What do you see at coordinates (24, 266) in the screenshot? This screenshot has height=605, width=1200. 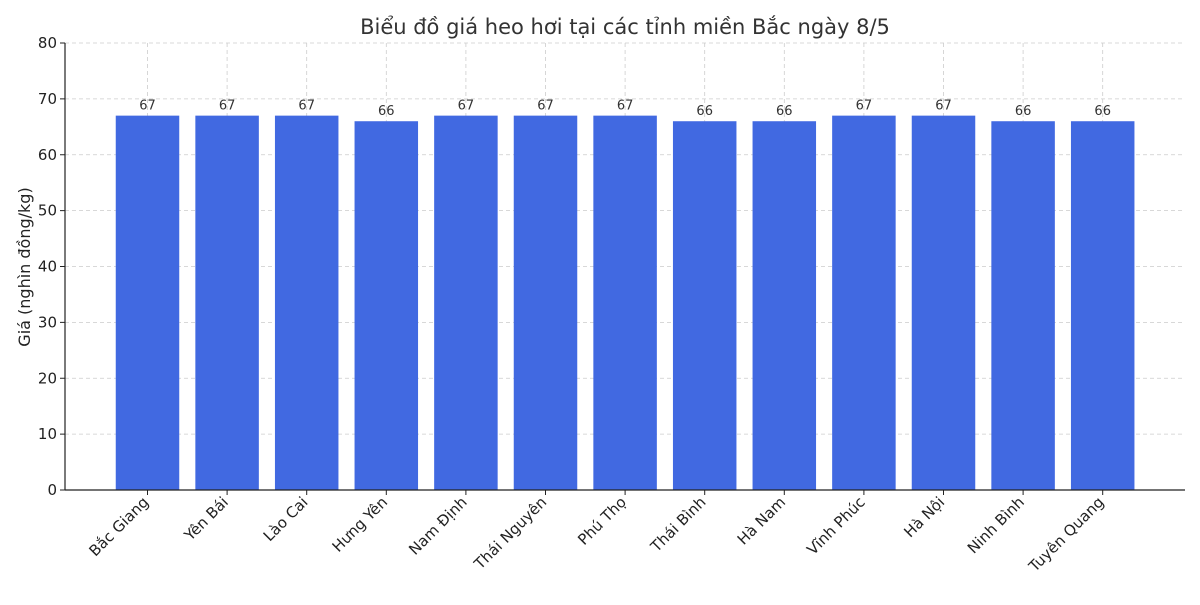 I see `y-axis-label: Giá (nghìn đồng/kg)` at bounding box center [24, 266].